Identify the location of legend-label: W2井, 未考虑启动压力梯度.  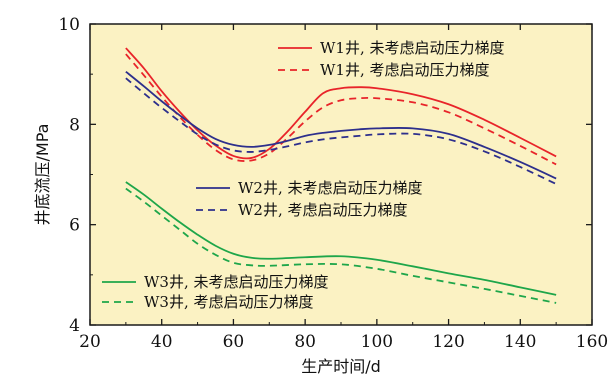
(330, 188).